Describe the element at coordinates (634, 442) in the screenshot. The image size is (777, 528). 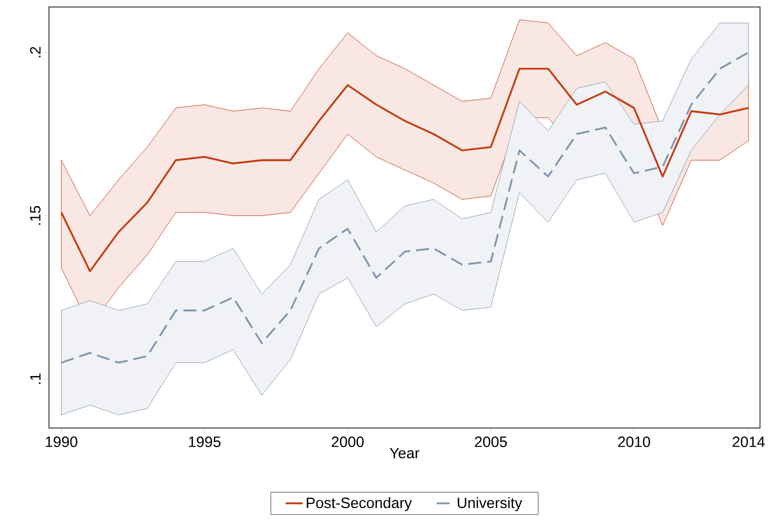
I see `x-tick-label: 2010` at that location.